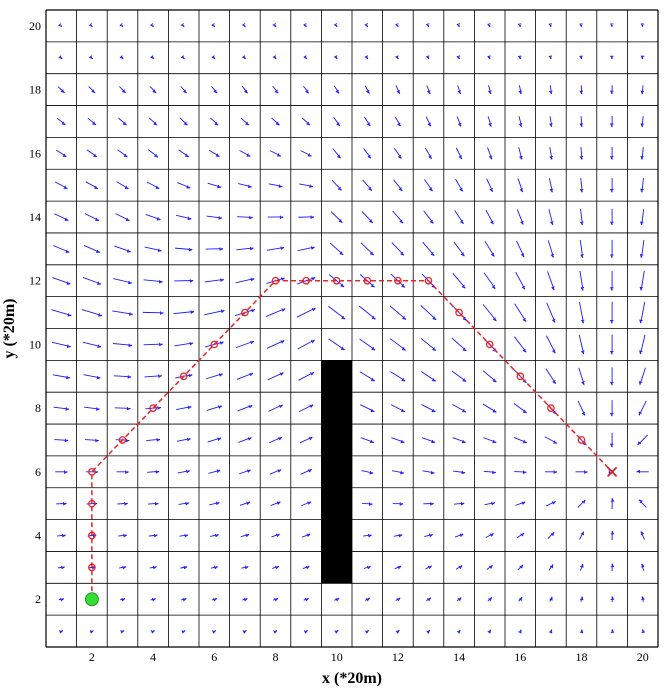 Image resolution: width=668 pixels, height=692 pixels. I want to click on obstacle-layer, so click(336, 472).